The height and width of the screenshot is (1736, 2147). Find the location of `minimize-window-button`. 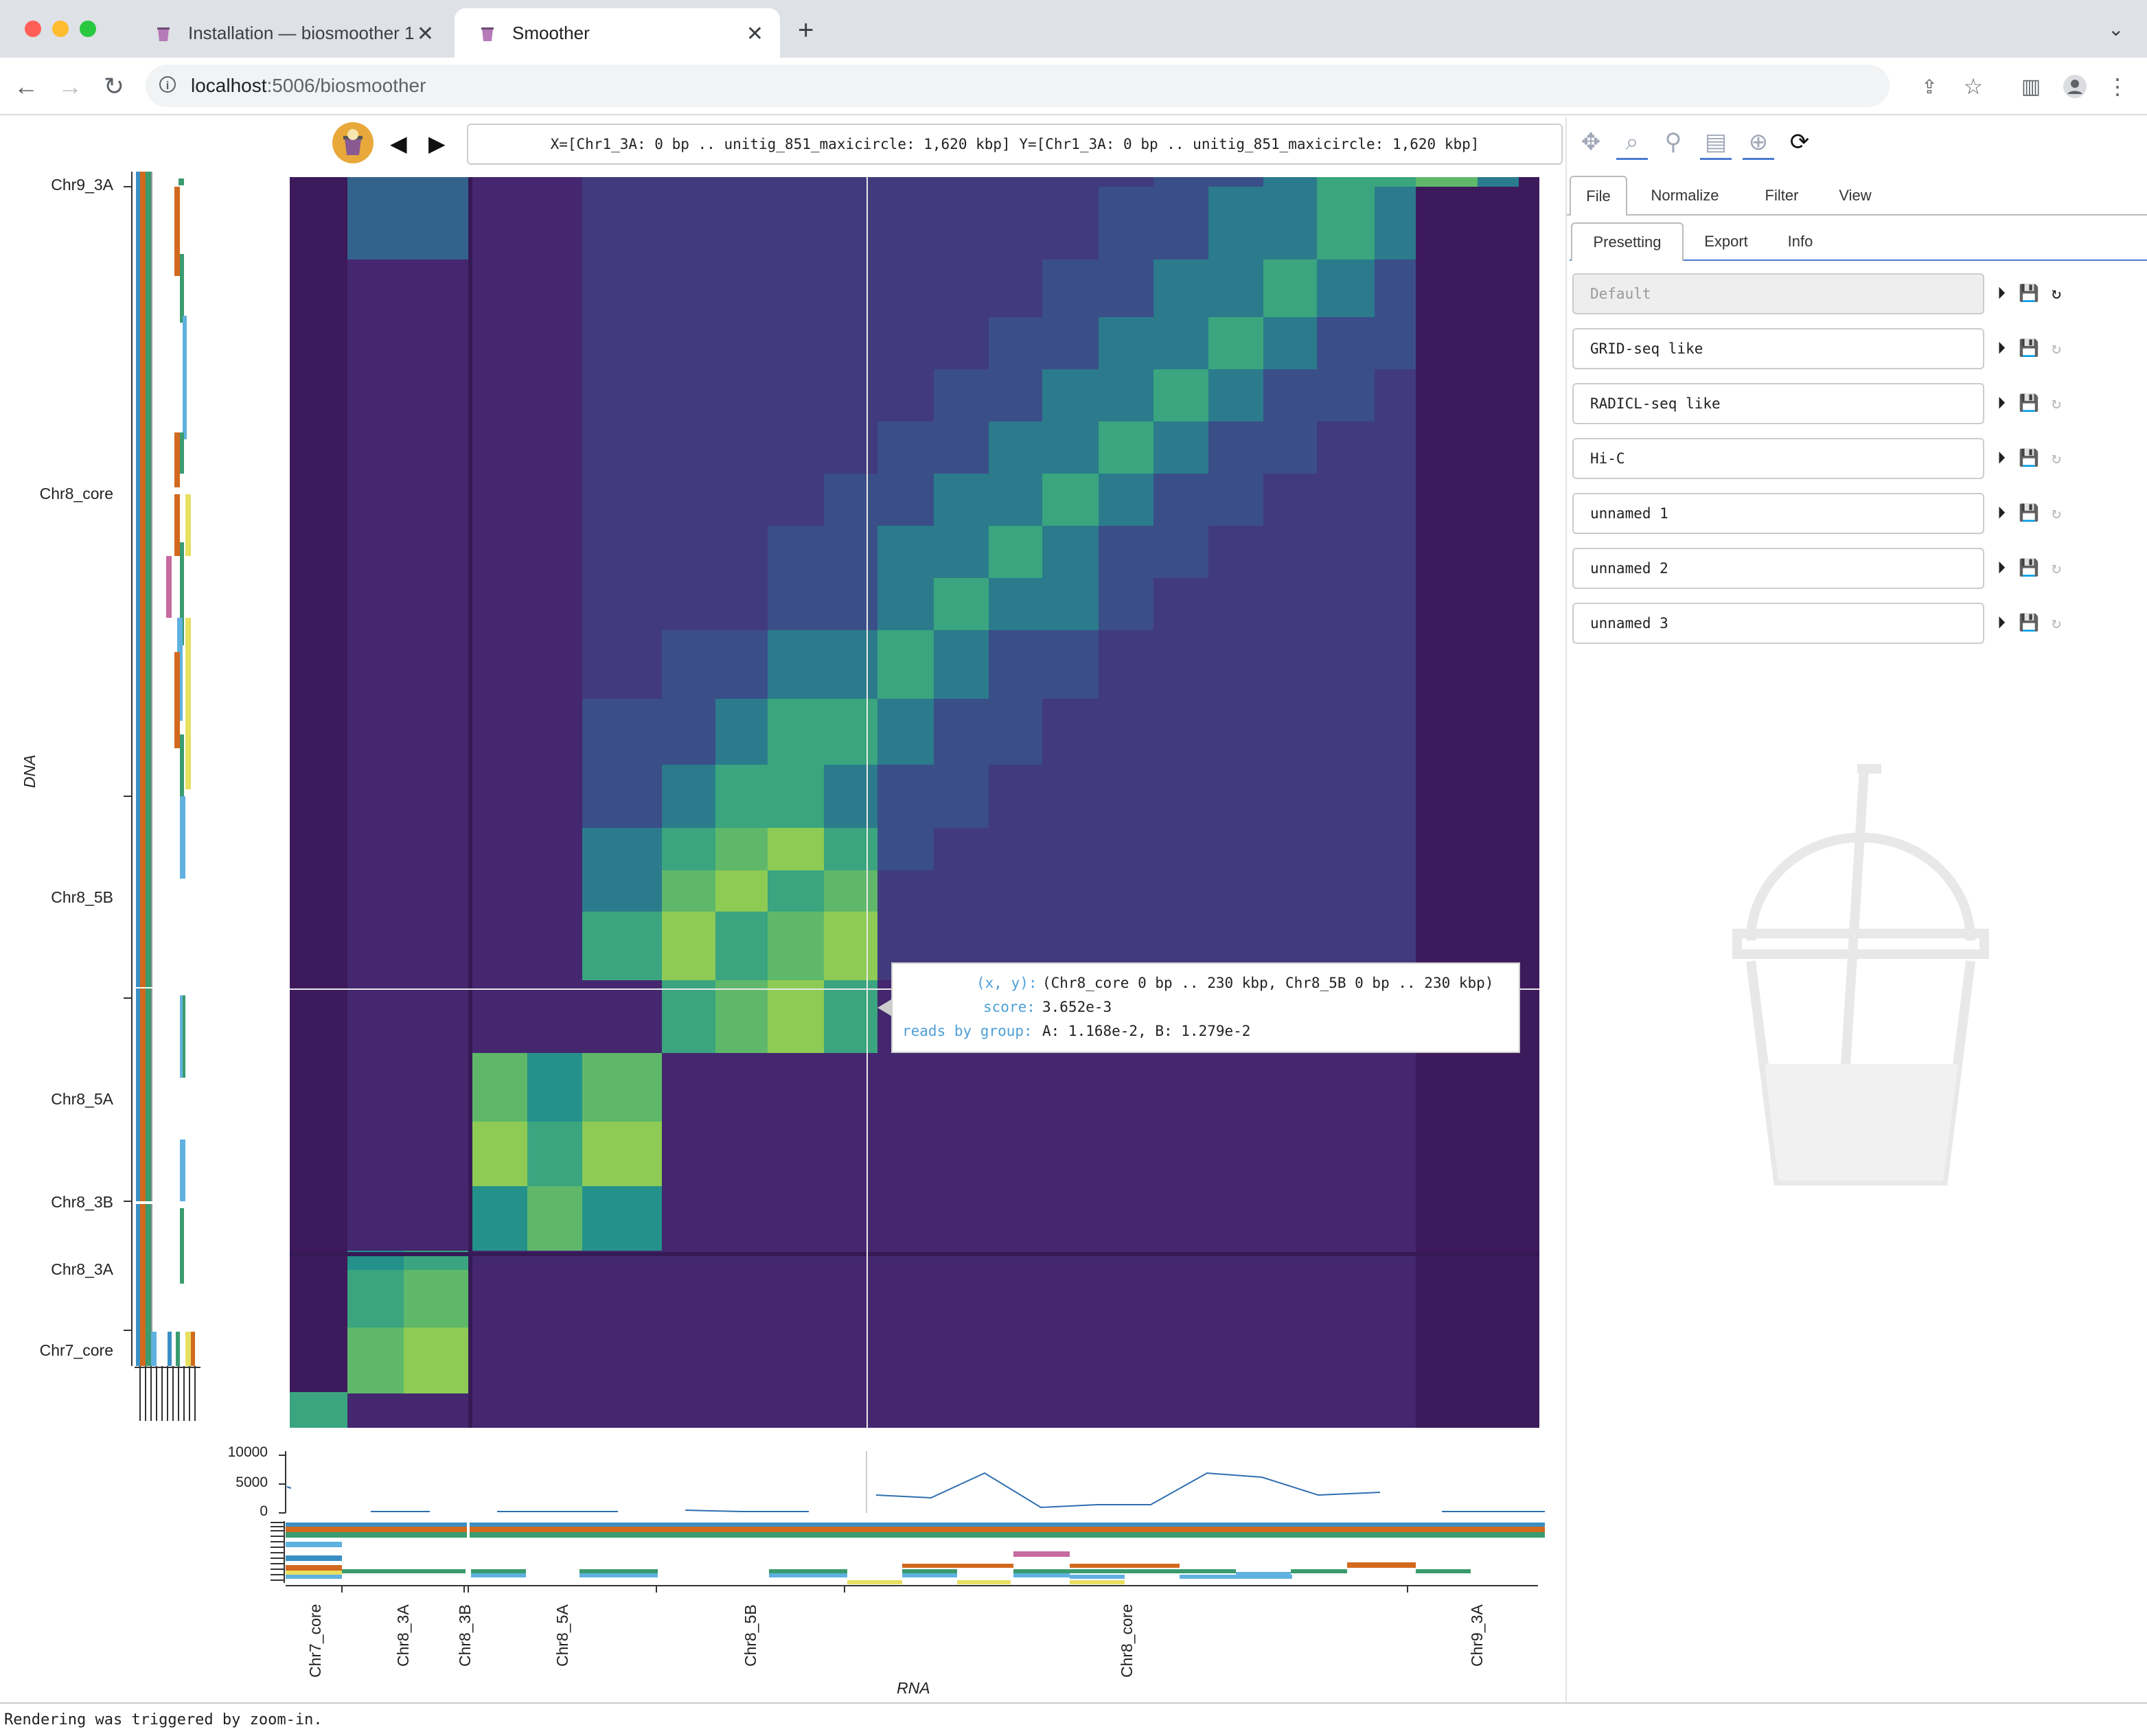

minimize-window-button is located at coordinates (61, 29).